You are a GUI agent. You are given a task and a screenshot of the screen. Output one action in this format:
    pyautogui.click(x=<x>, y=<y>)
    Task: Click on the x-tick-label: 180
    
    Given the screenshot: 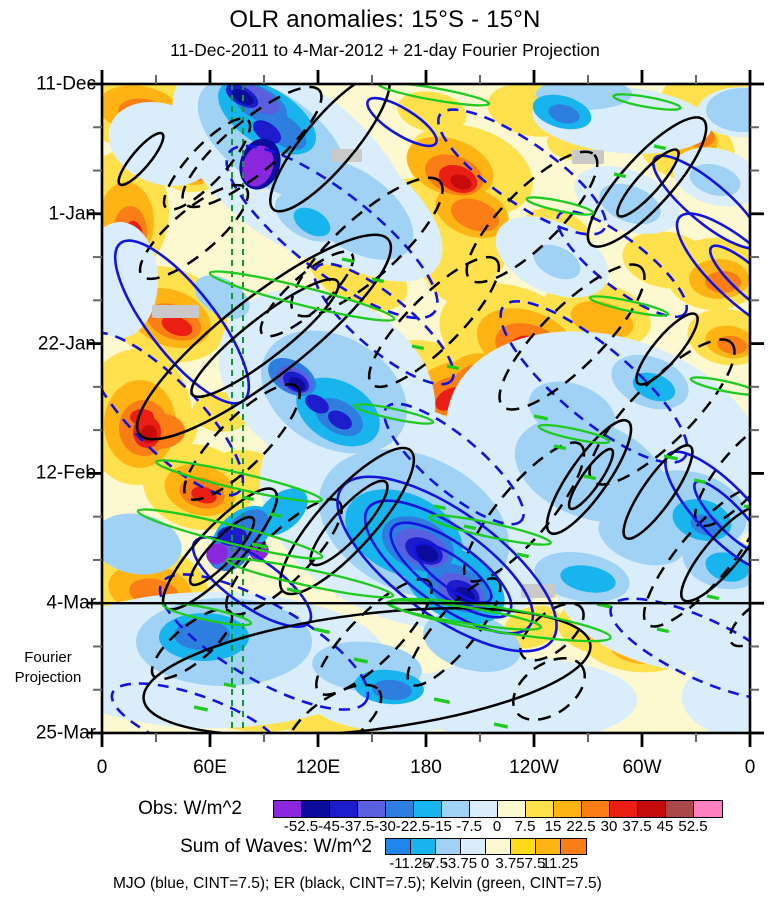 What is the action you would take?
    pyautogui.click(x=426, y=767)
    